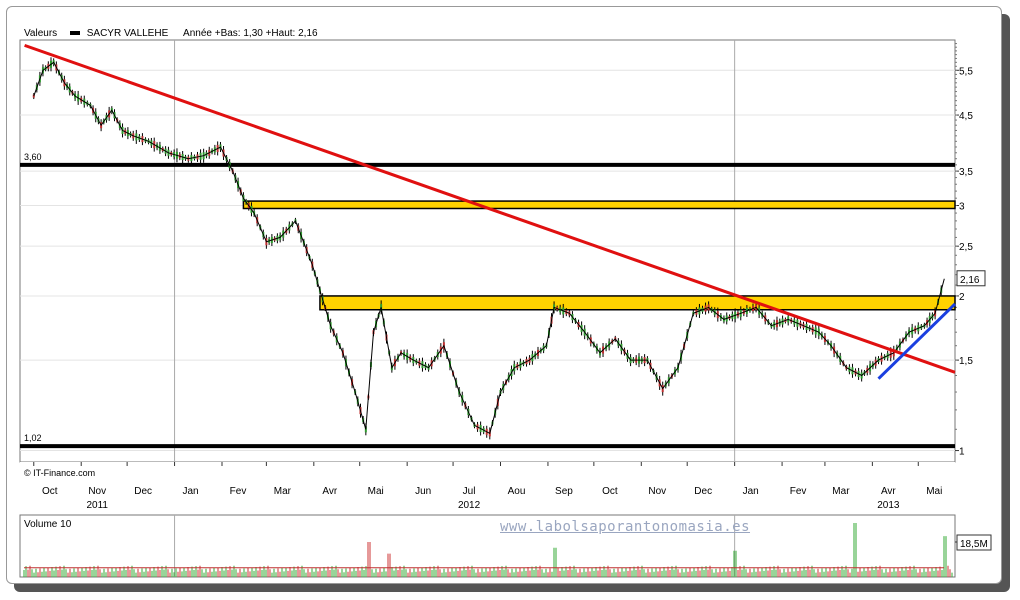 This screenshot has width=1020, height=600. What do you see at coordinates (33, 438) in the screenshot?
I see `level-label: 1,02` at bounding box center [33, 438].